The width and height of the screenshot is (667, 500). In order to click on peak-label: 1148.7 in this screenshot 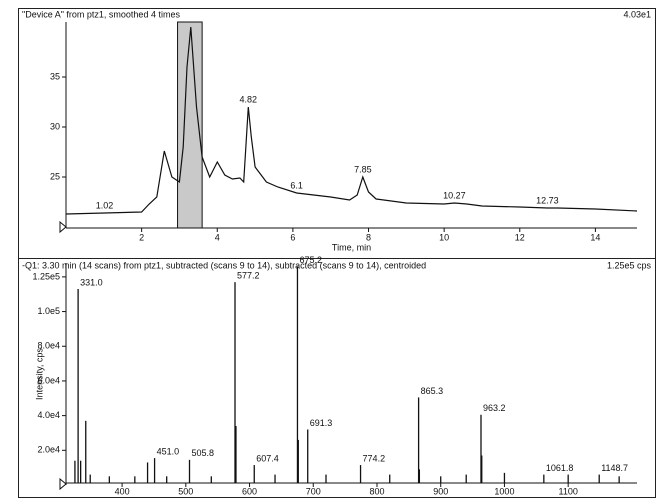, I will do `click(614, 468)`.